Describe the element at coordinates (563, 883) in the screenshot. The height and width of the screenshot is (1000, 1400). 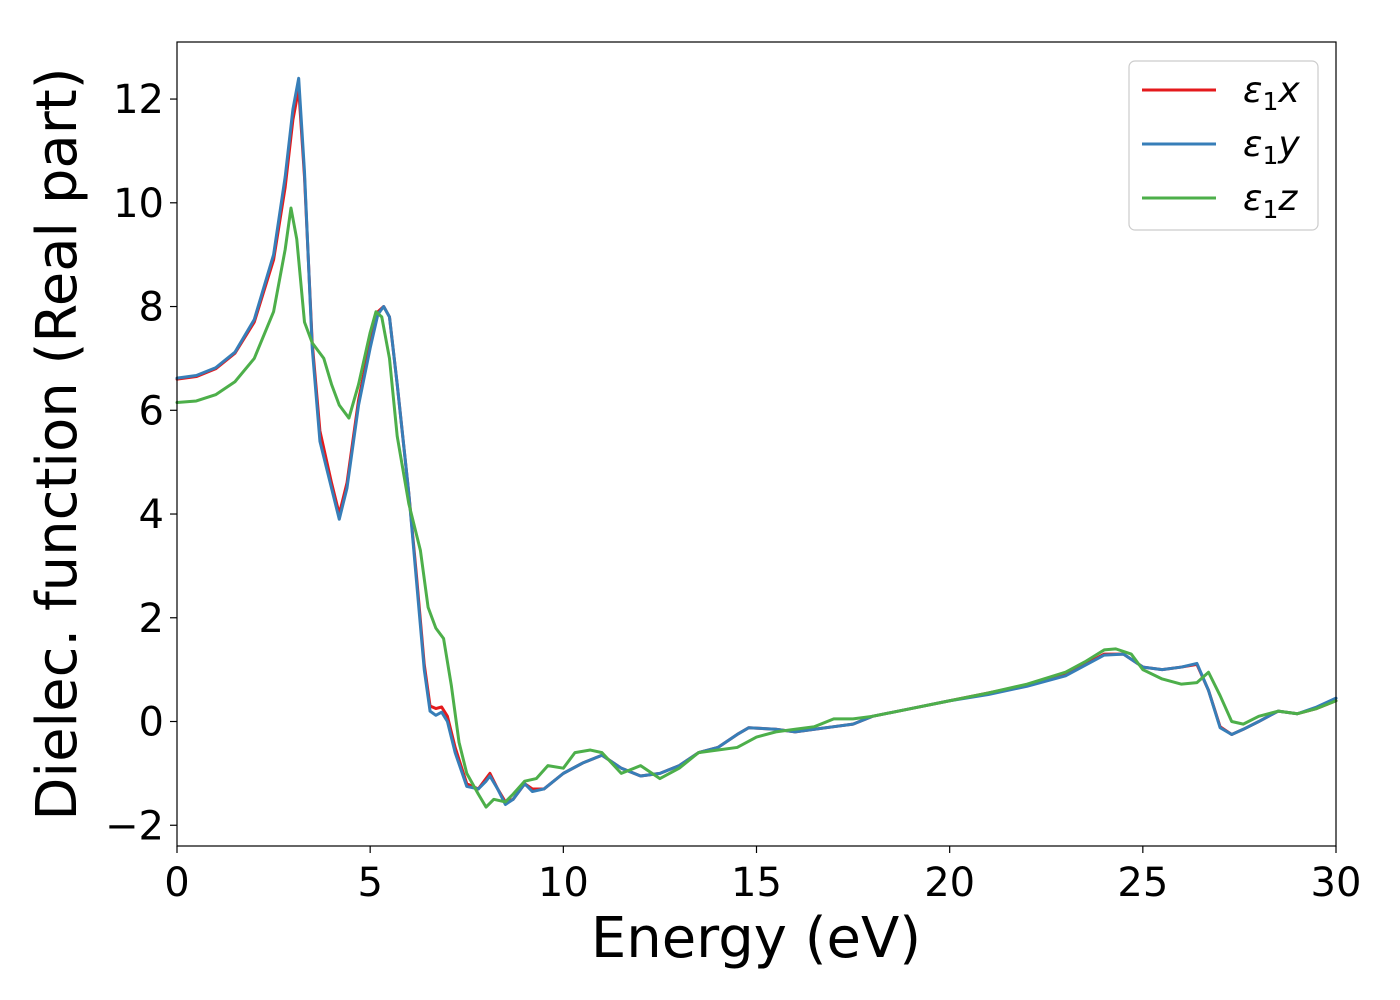
I see `x-tick-label: 10` at that location.